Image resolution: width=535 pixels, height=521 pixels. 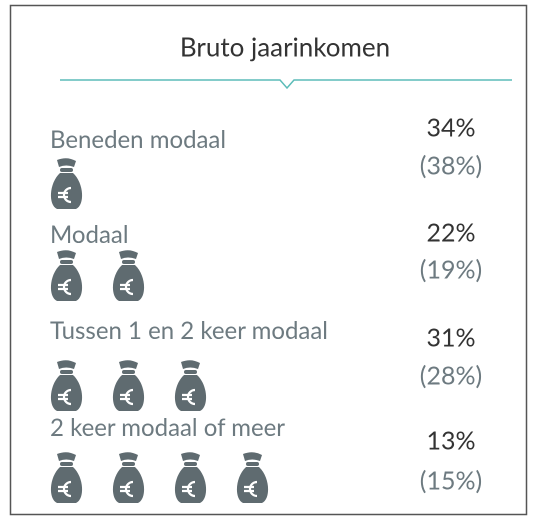 I want to click on share: 13%, so click(x=450, y=440).